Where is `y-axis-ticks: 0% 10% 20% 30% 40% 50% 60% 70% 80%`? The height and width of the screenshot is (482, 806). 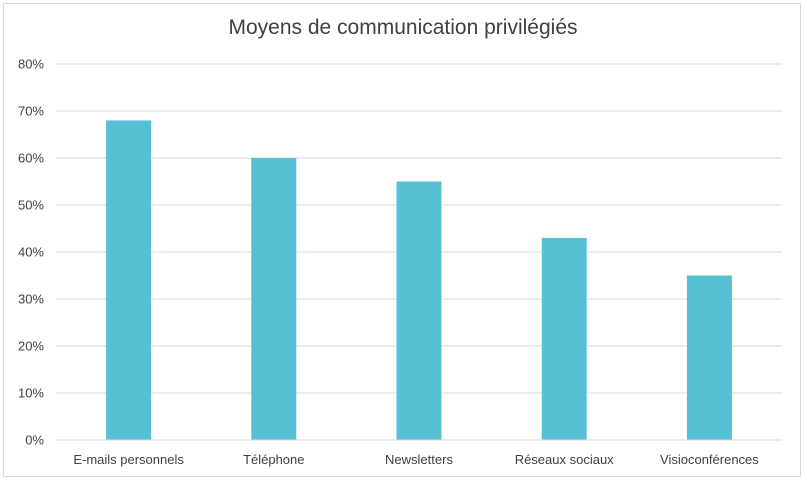 y-axis-ticks: 0% 10% 20% 30% 40% 50% 60% 70% 80% is located at coordinates (31, 252).